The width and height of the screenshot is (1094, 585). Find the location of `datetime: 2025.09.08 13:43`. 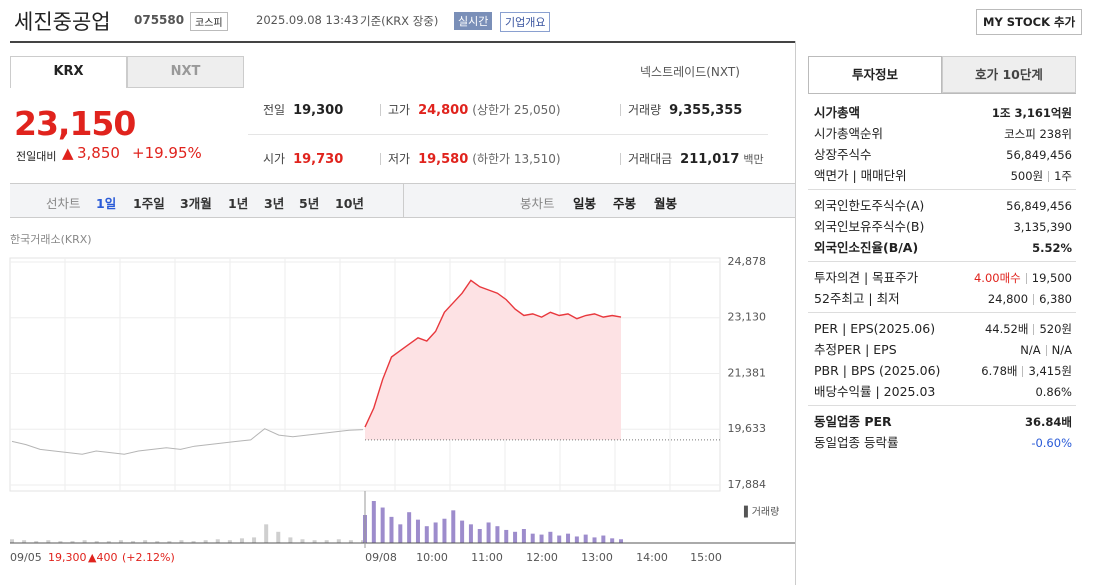

datetime: 2025.09.08 13:43 is located at coordinates (307, 20).